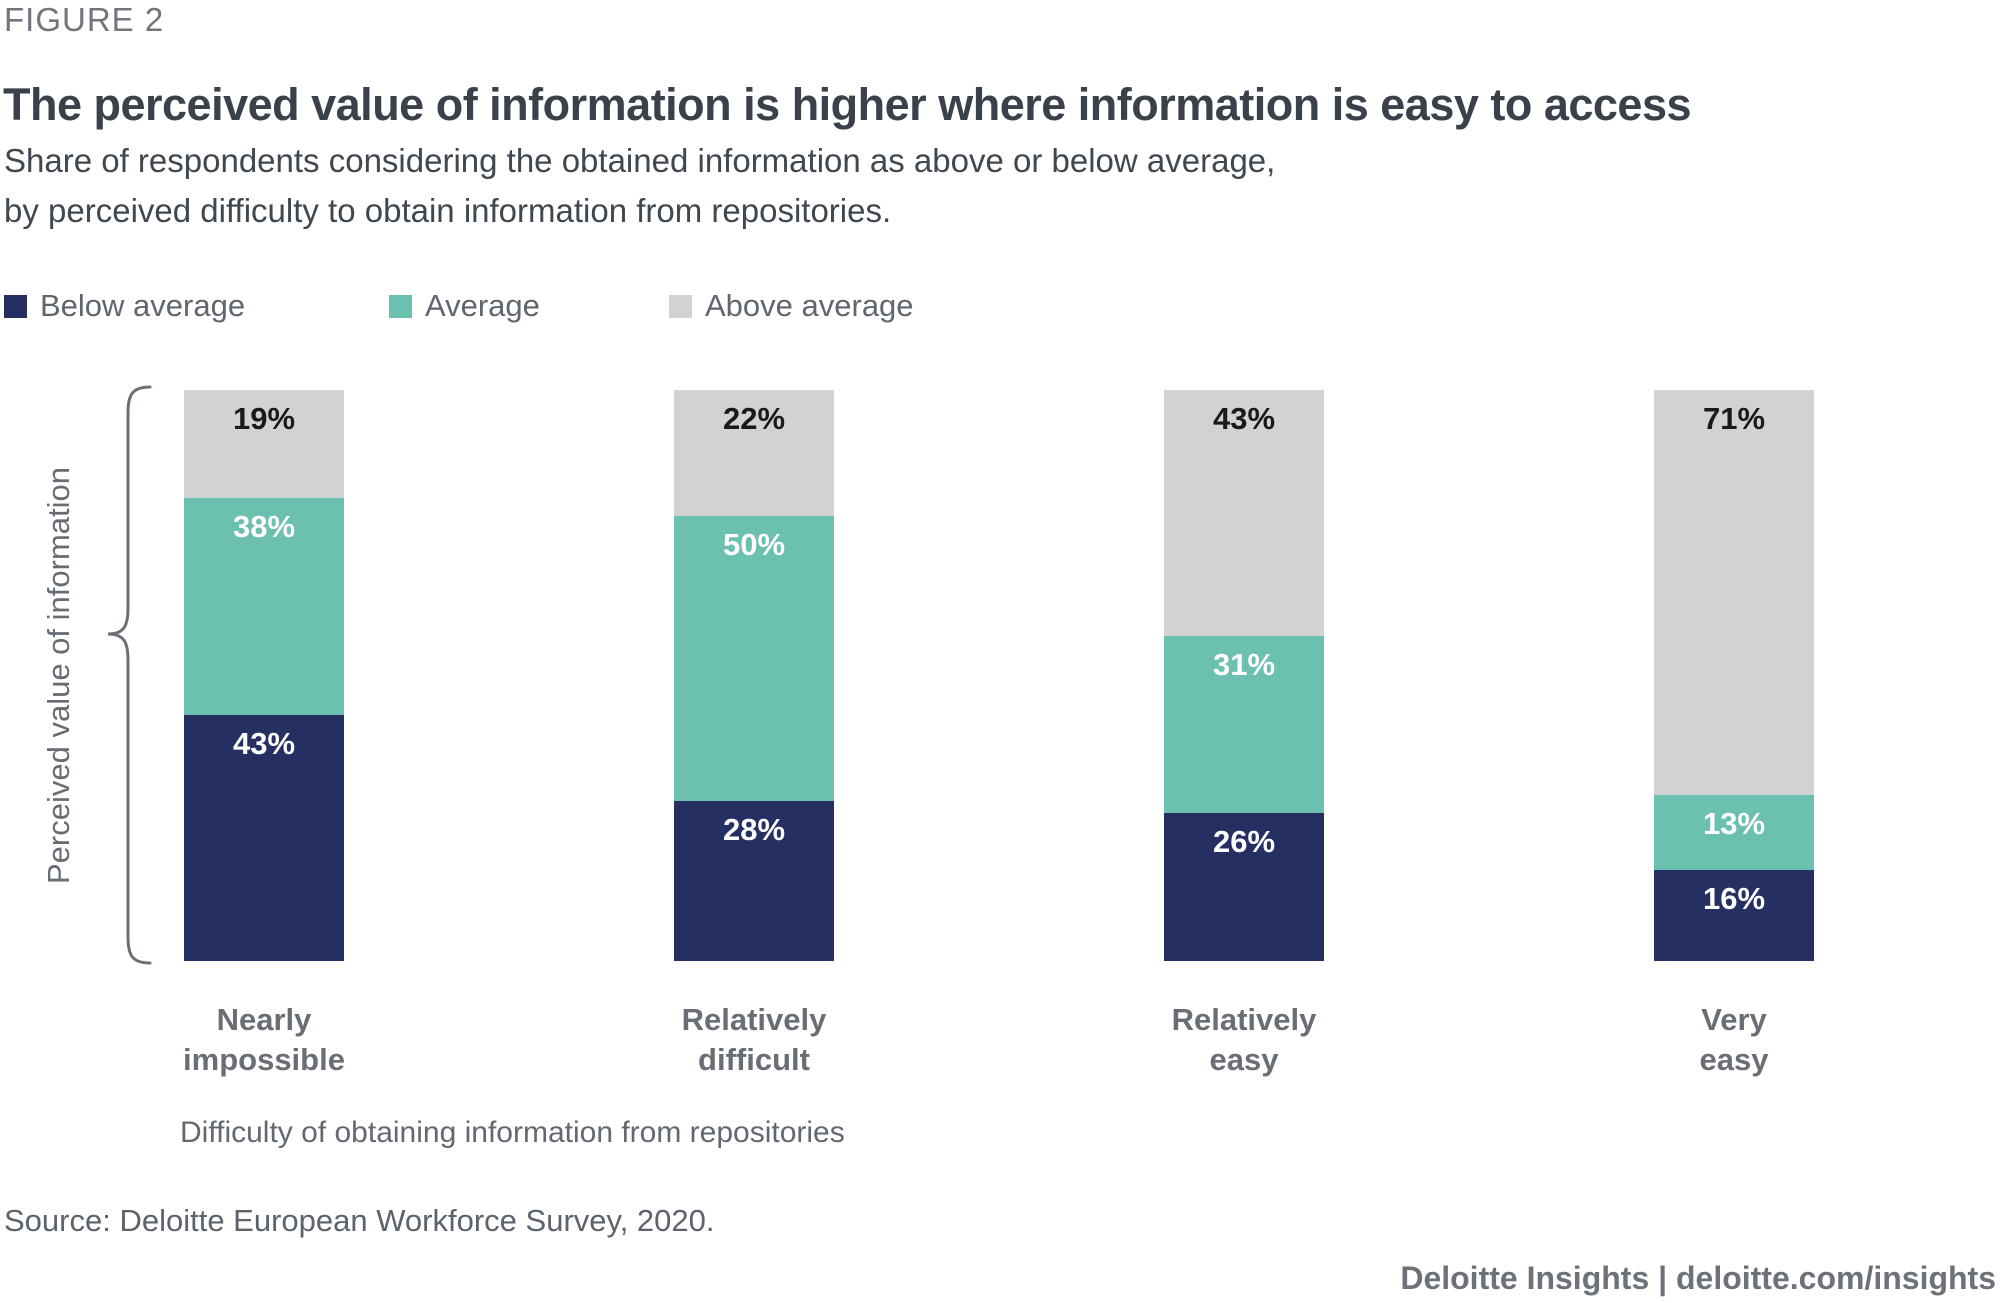 This screenshot has width=2000, height=1303. What do you see at coordinates (754, 830) in the screenshot?
I see `value-label: 28%` at bounding box center [754, 830].